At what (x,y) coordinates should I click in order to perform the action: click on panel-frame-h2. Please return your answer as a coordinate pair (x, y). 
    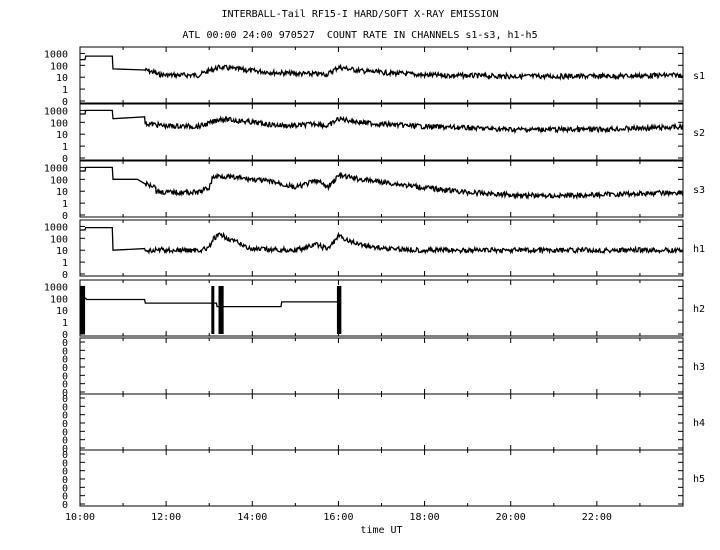
    Looking at the image, I should click on (381, 308).